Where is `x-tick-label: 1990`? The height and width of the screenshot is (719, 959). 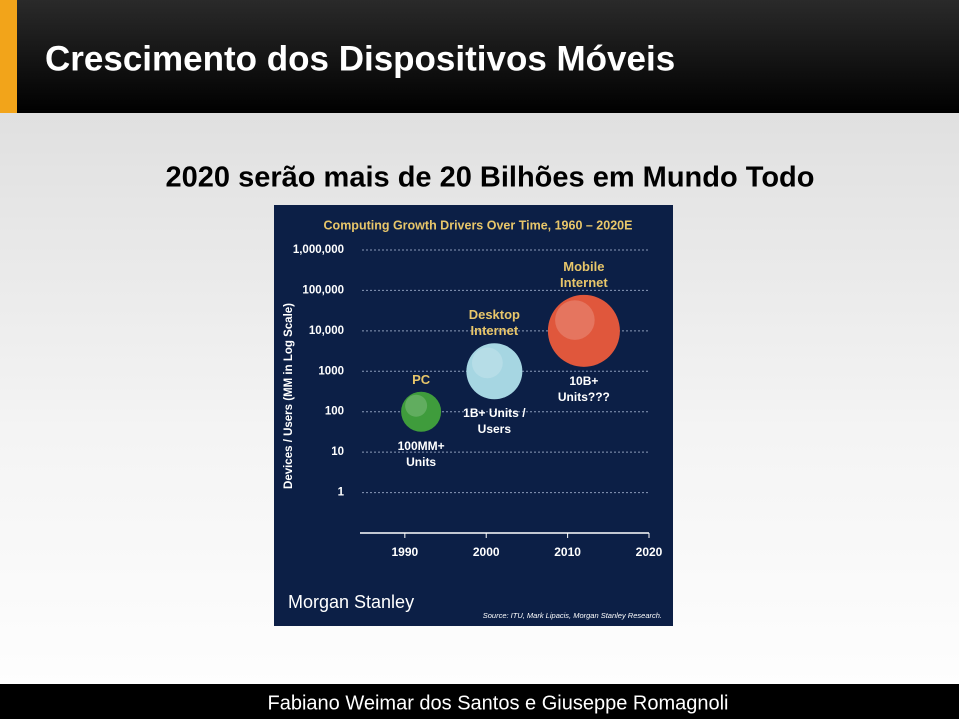 x-tick-label: 1990 is located at coordinates (404, 552).